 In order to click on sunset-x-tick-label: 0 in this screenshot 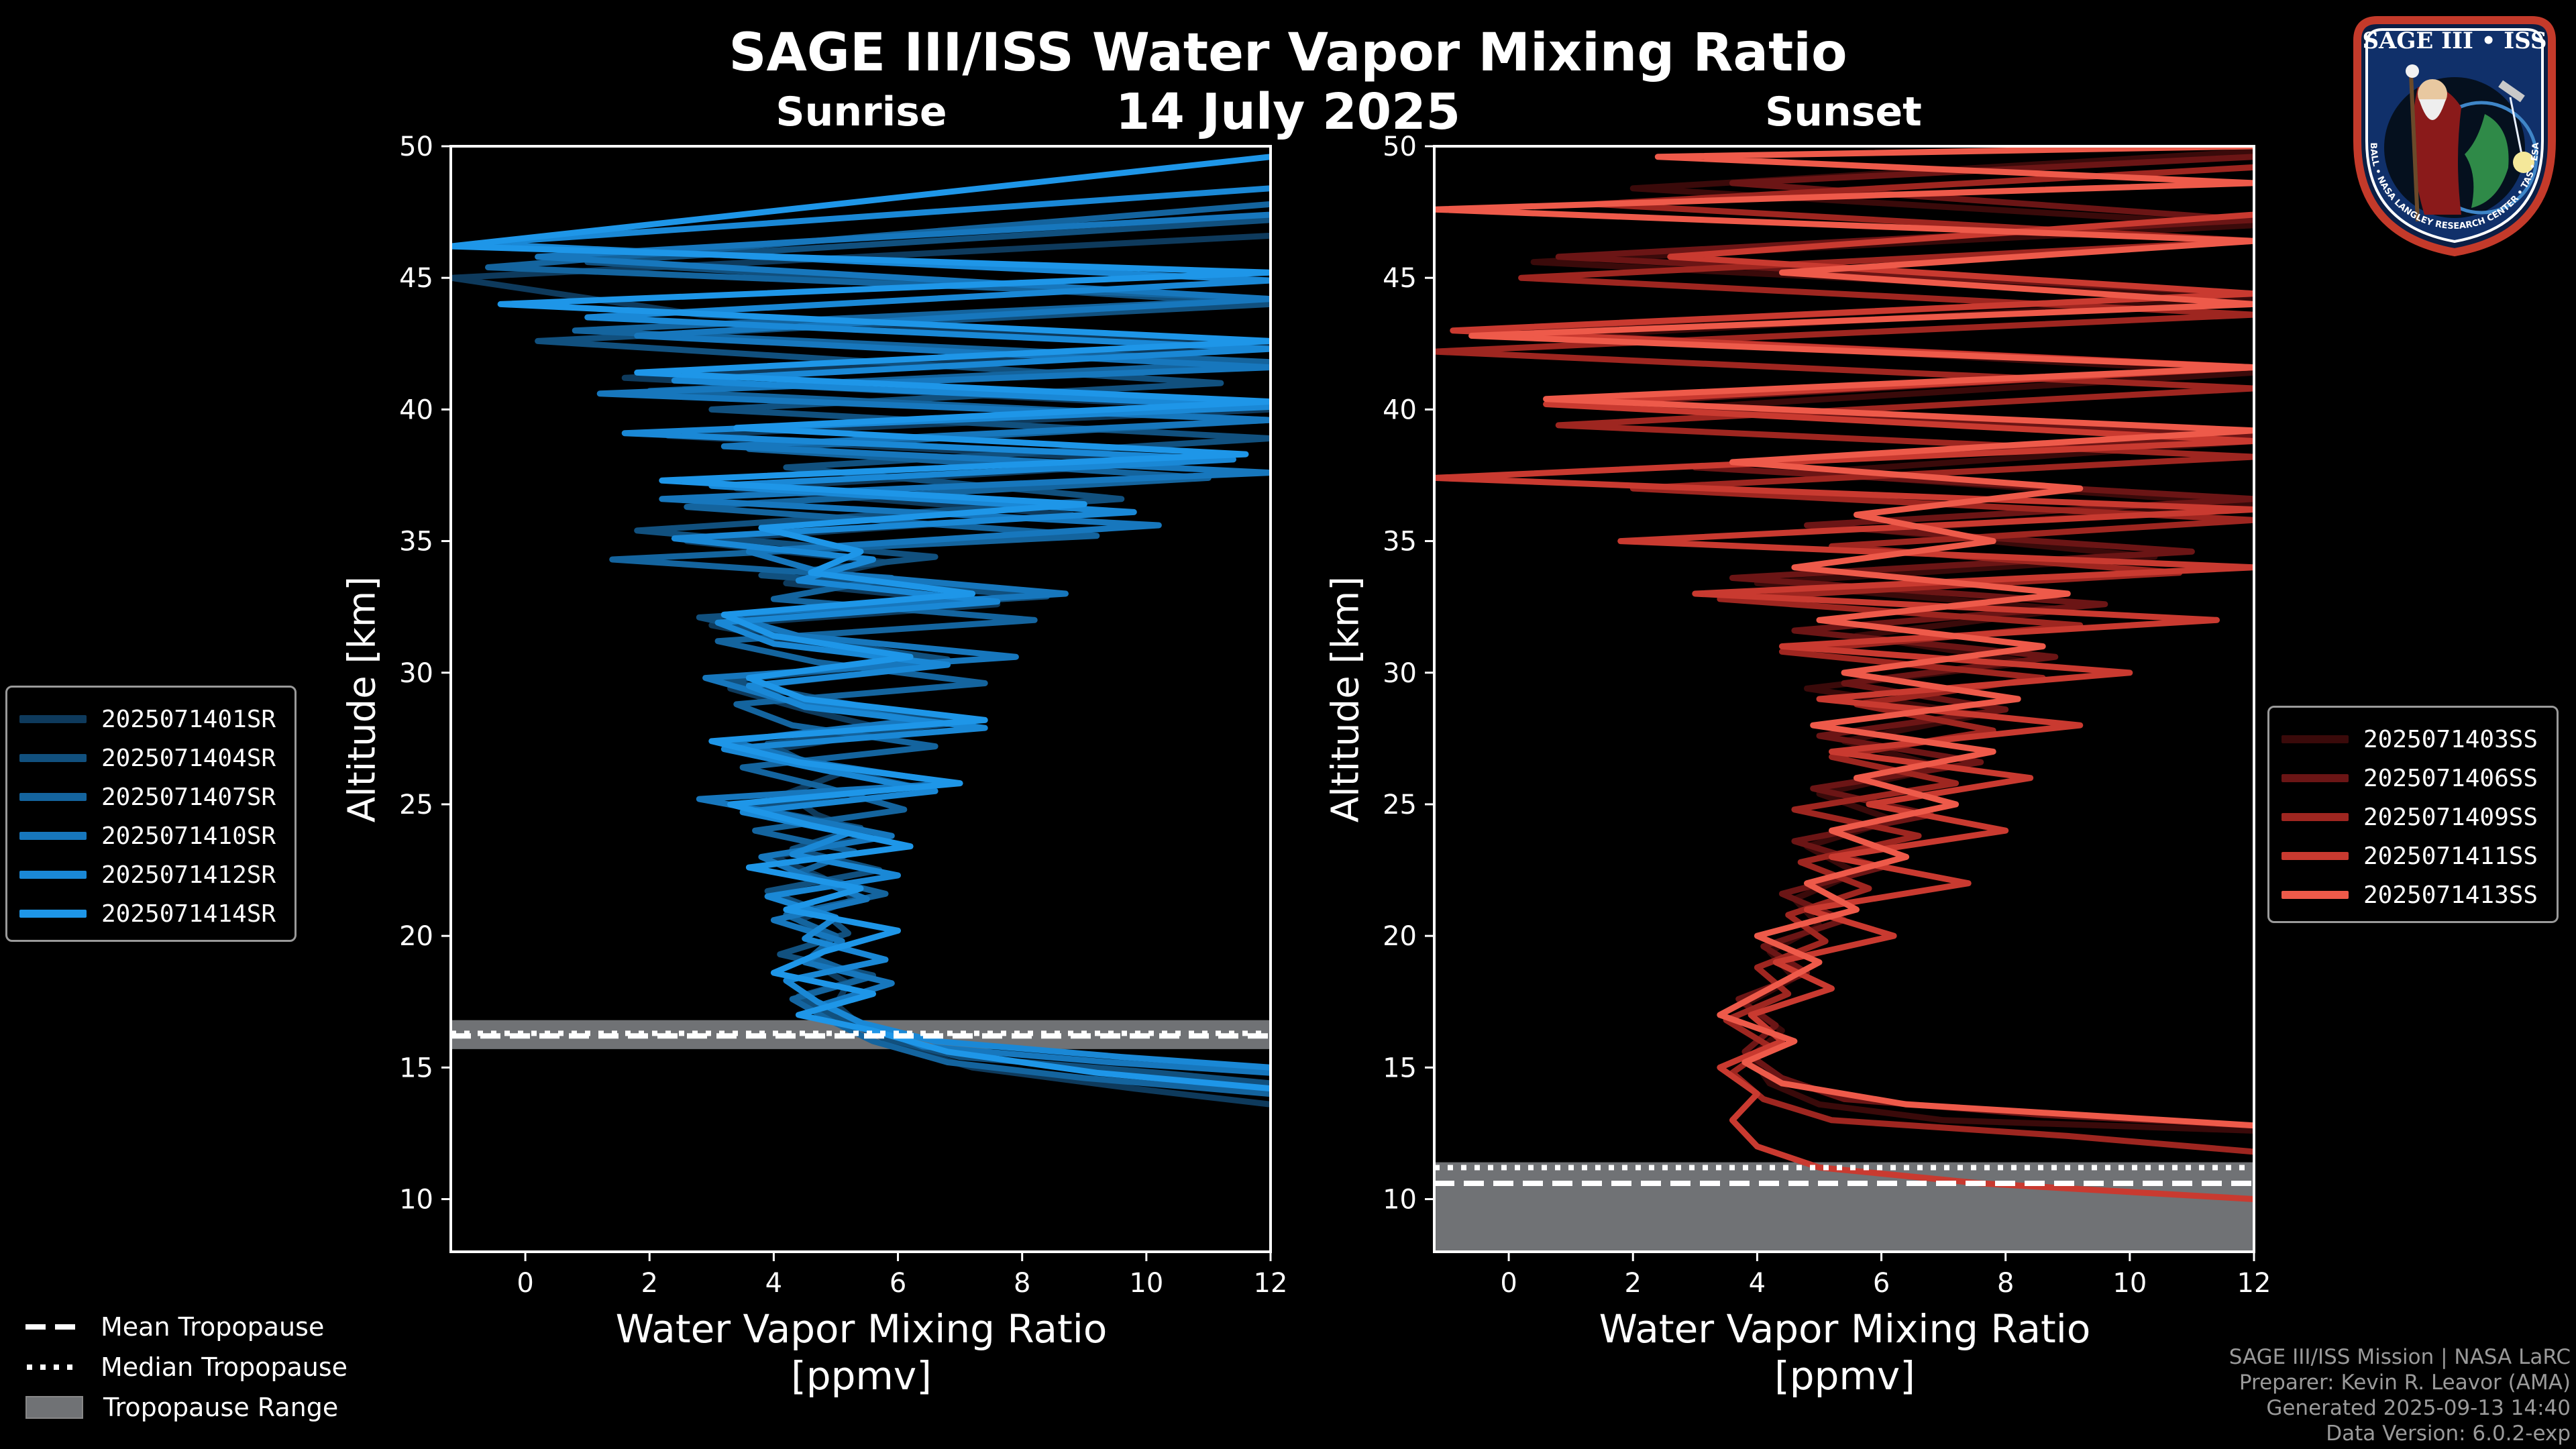, I will do `click(1508, 1283)`.